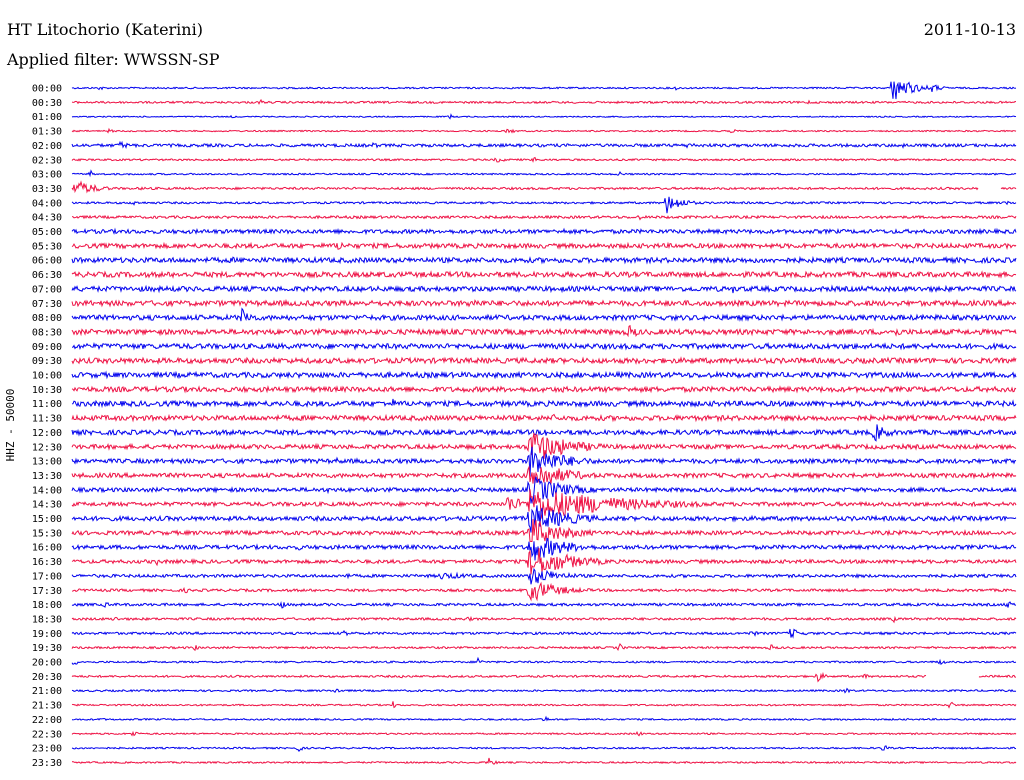 This screenshot has height=780, width=1024. What do you see at coordinates (47, 576) in the screenshot?
I see `row-time-label: 17:00` at bounding box center [47, 576].